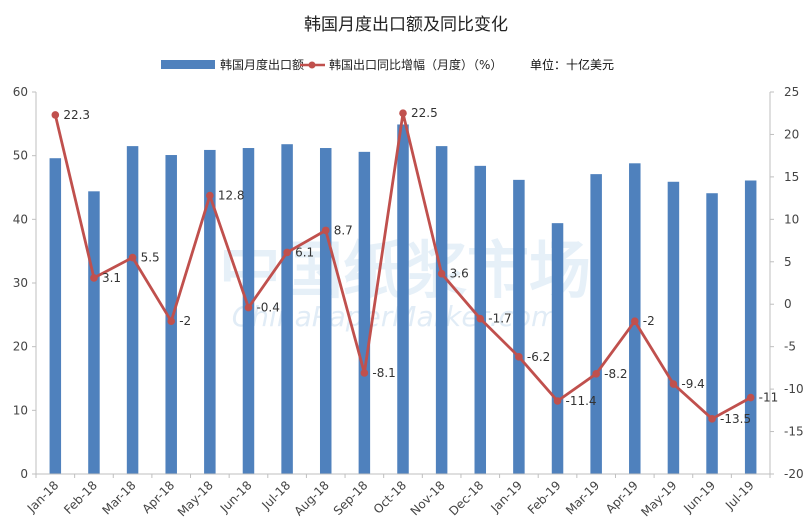 The height and width of the screenshot is (529, 812). I want to click on y-right-tick-label: 25, so click(791, 92).